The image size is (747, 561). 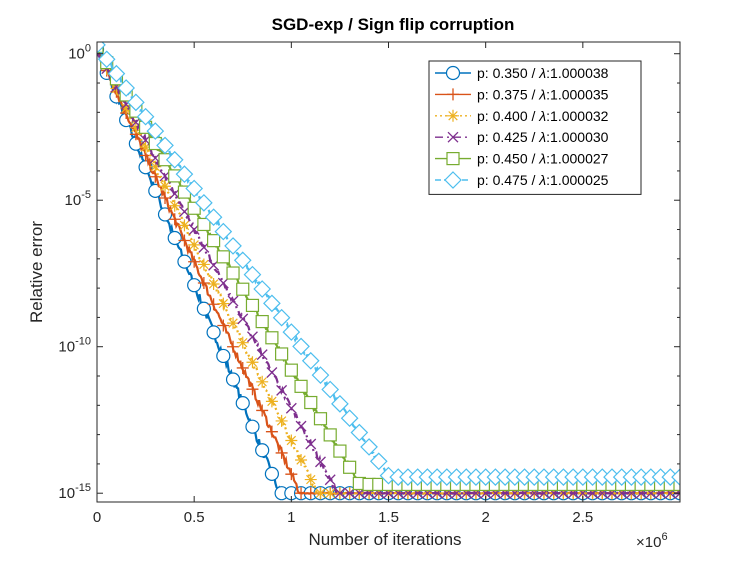 What do you see at coordinates (577, 137) in the screenshot?
I see `legend-label-suffix: :1.000030` at bounding box center [577, 137].